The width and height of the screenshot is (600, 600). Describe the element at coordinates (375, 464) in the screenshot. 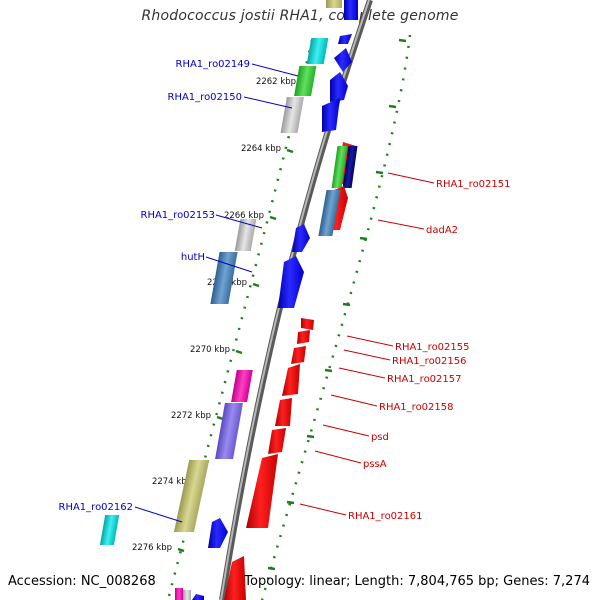

I see `gene-label-right: pssA` at that location.